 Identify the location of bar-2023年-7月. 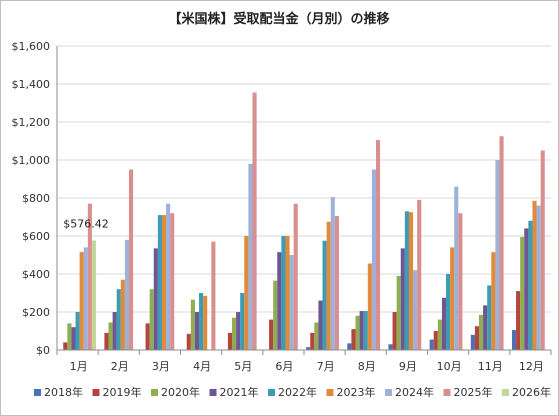
(328, 285).